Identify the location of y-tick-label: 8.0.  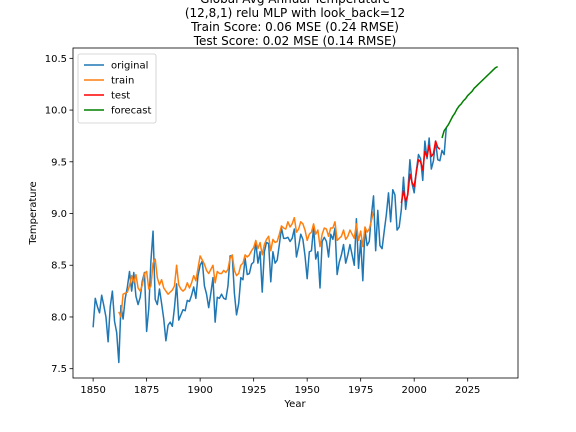
(59, 317).